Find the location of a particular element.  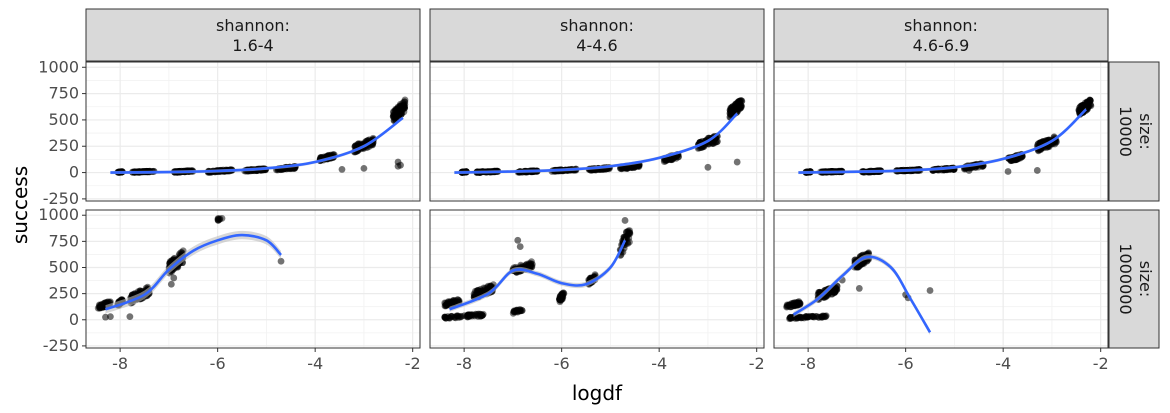

x-axis-title: logdf is located at coordinates (597, 393).